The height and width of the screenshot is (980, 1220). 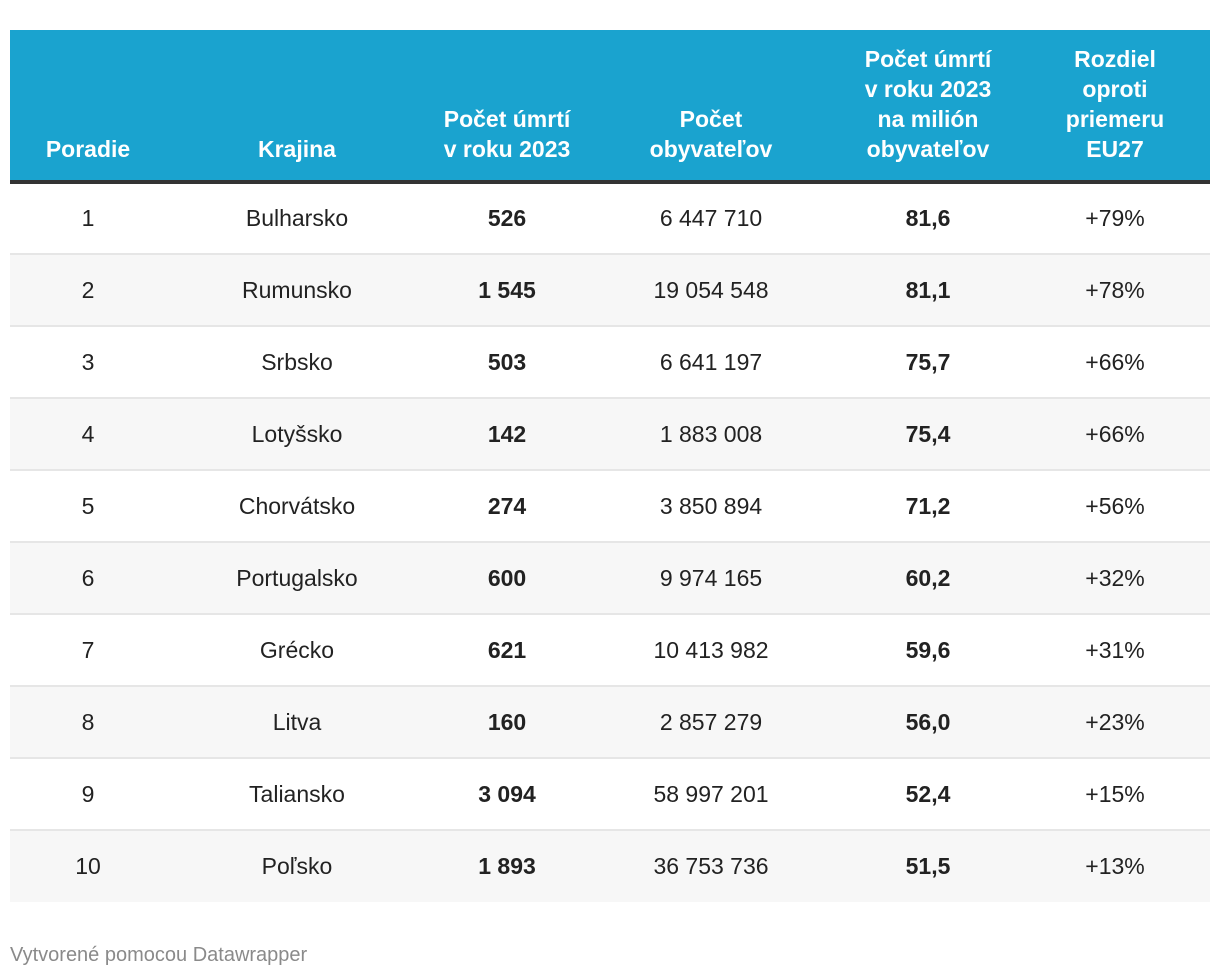 I want to click on cell-deaths: 3 094, so click(x=507, y=794).